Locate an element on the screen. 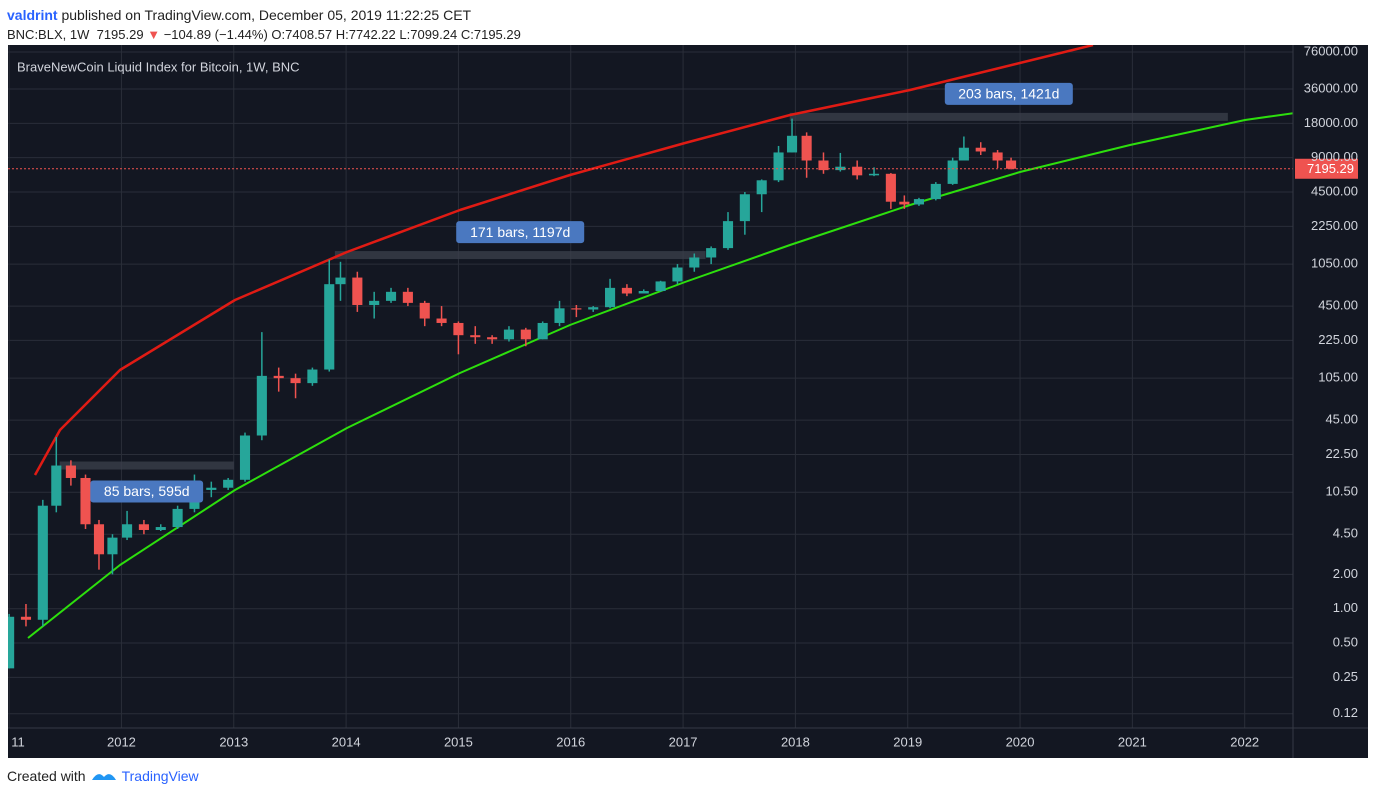 This screenshot has height=798, width=1375. author: valdrint is located at coordinates (32, 15).